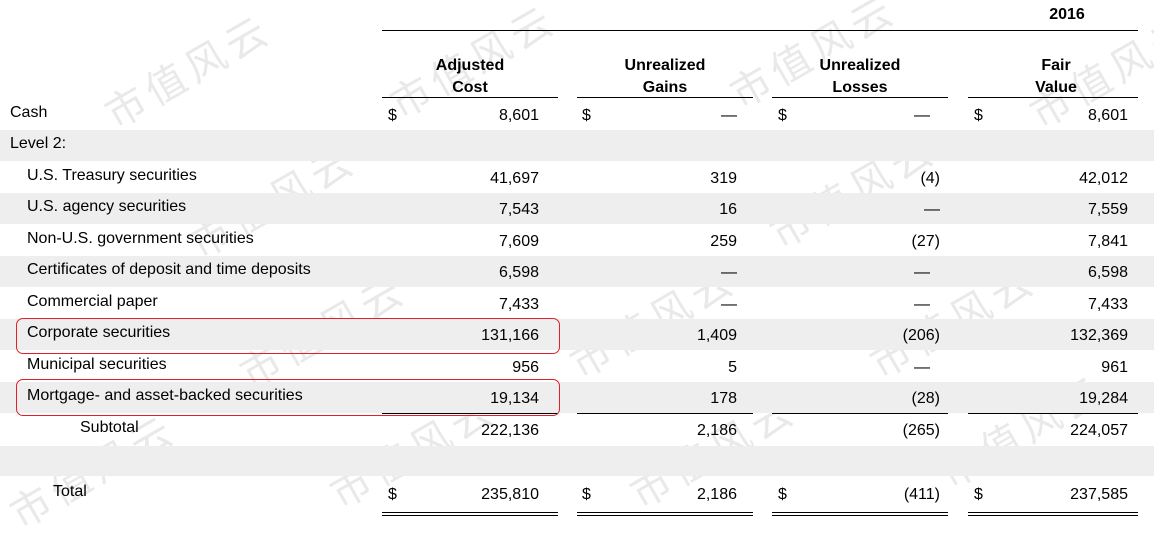 The image size is (1154, 540). I want to click on row-label: Subtotal, so click(109, 427).